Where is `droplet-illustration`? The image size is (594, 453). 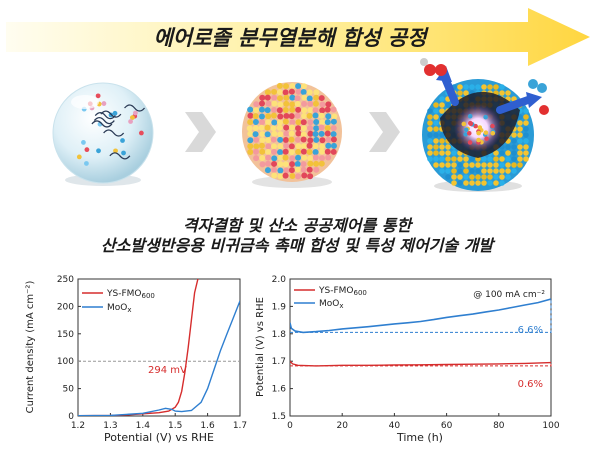
droplet-illustration is located at coordinates (103, 134).